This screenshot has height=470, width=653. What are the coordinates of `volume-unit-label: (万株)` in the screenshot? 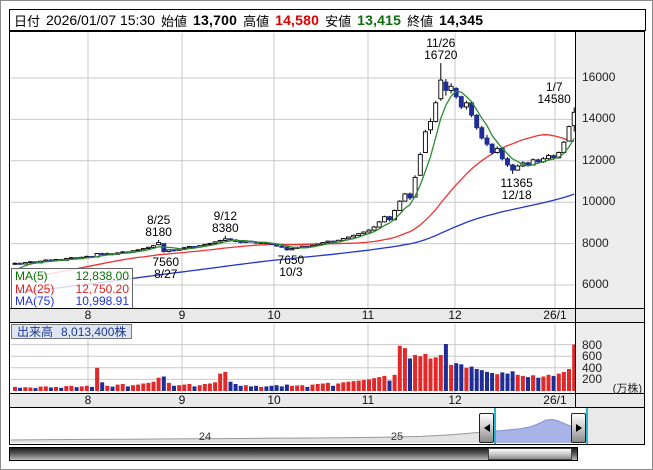 It's located at (627, 389).